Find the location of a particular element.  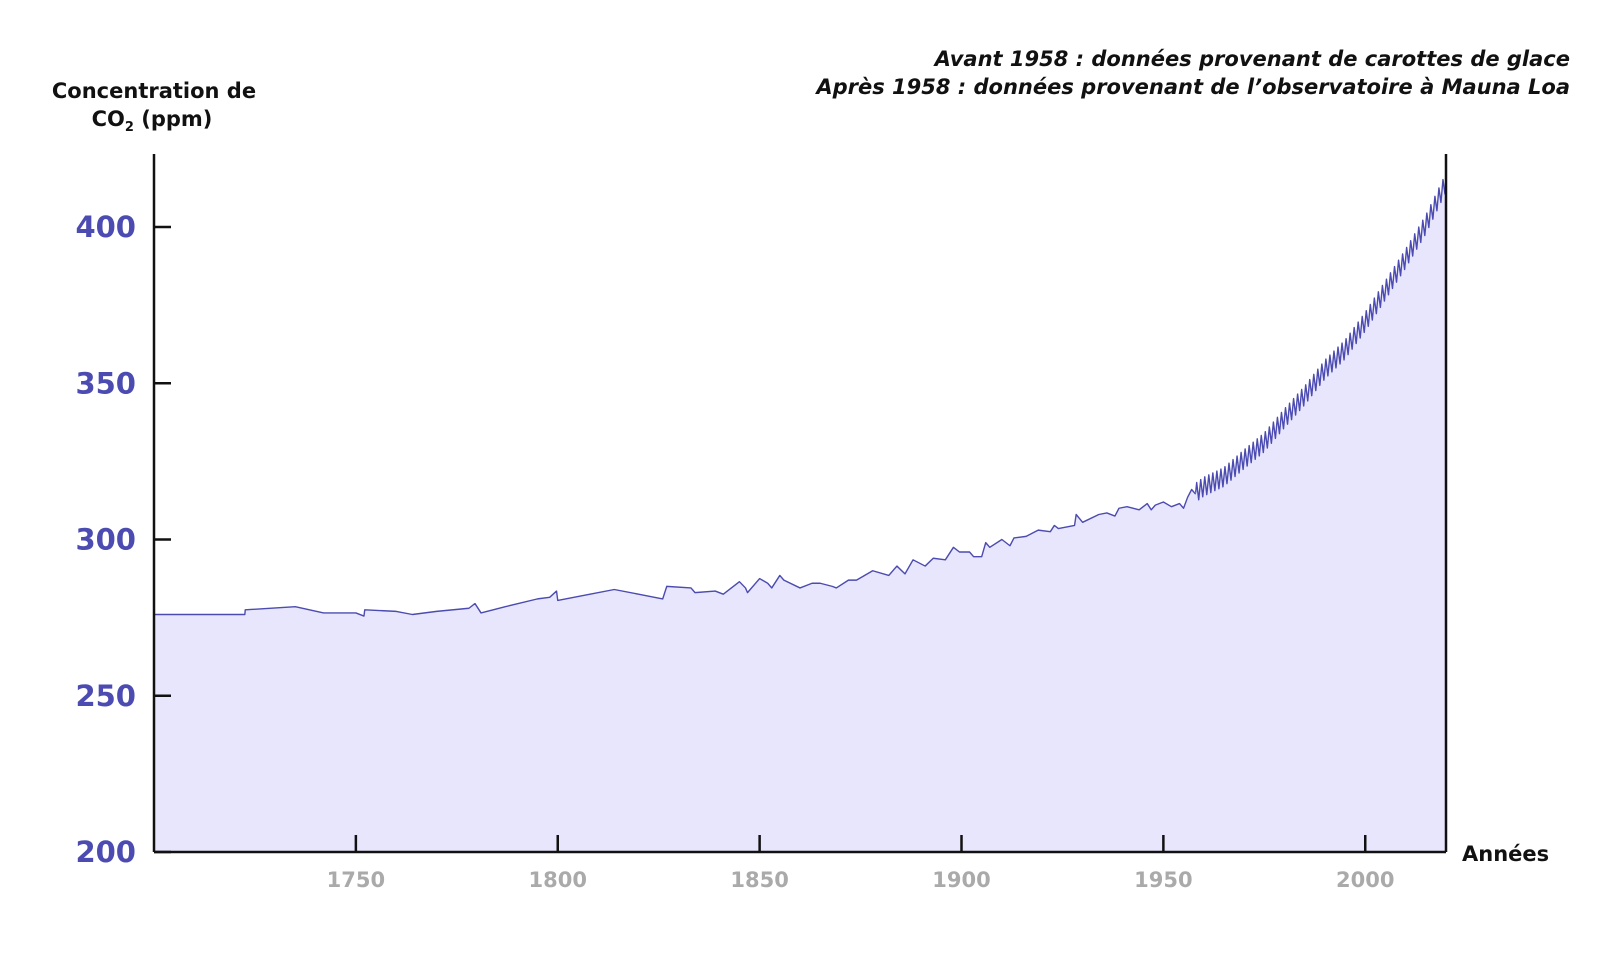

x-axis-label: Années is located at coordinates (1505, 854).